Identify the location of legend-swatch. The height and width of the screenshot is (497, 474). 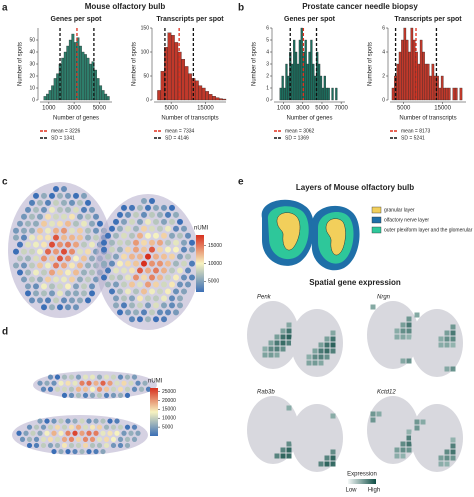
(376, 220).